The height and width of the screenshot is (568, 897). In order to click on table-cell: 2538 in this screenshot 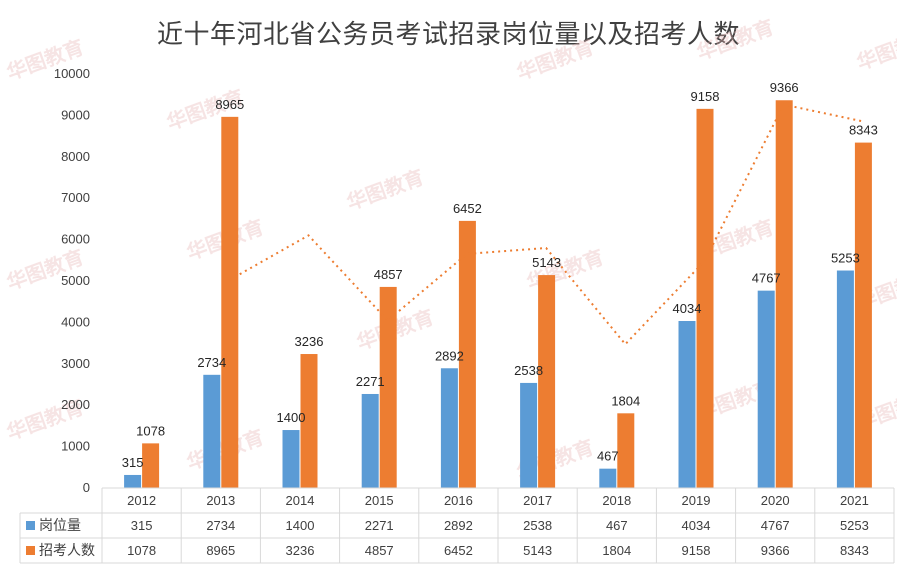, I will do `click(537, 525)`.